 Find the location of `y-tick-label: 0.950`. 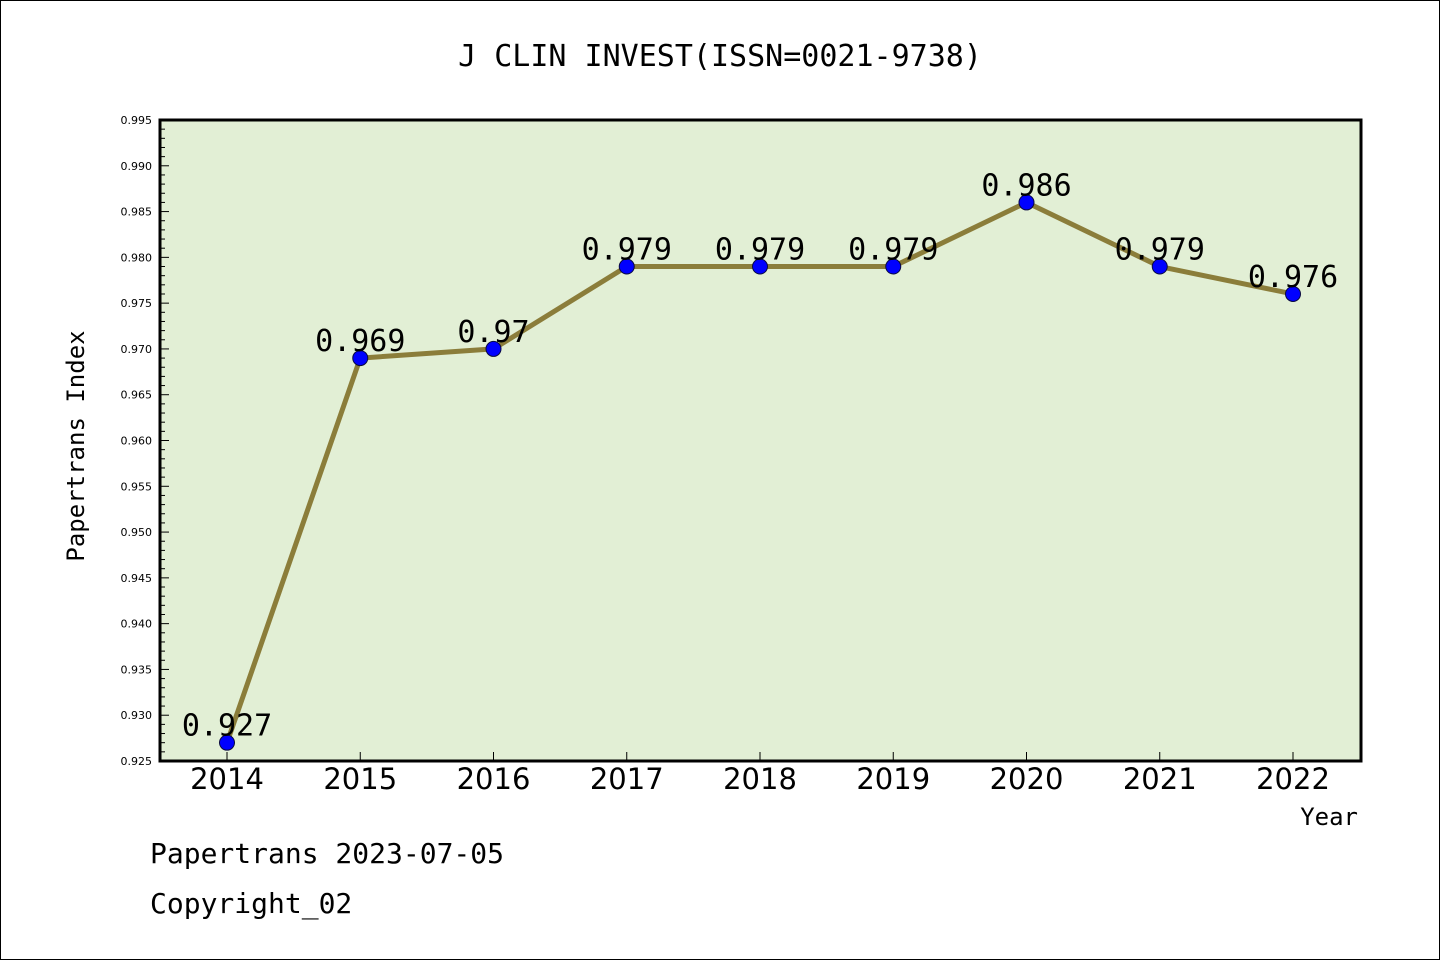

y-tick-label: 0.950 is located at coordinates (137, 532).